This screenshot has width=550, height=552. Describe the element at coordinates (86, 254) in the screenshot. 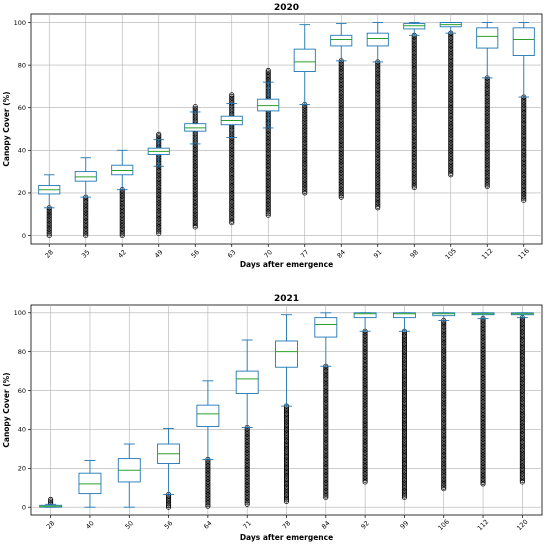

I see `x-tick-label-2020: 35` at that location.